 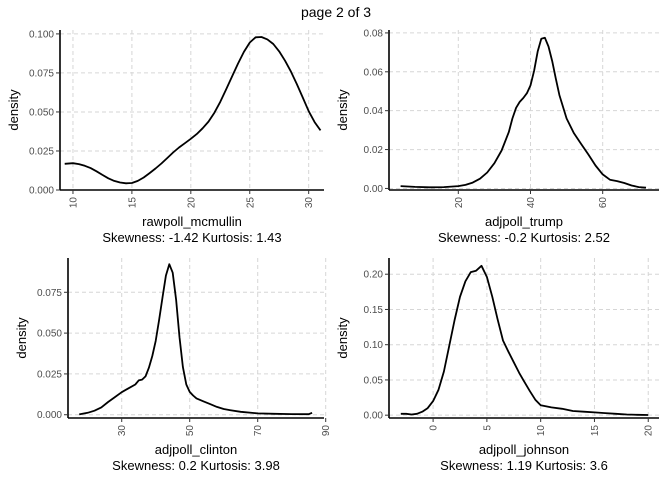 What do you see at coordinates (524, 237) in the screenshot?
I see `stats-caption: Skewness: -0.2 Kurtosis: 2.52` at bounding box center [524, 237].